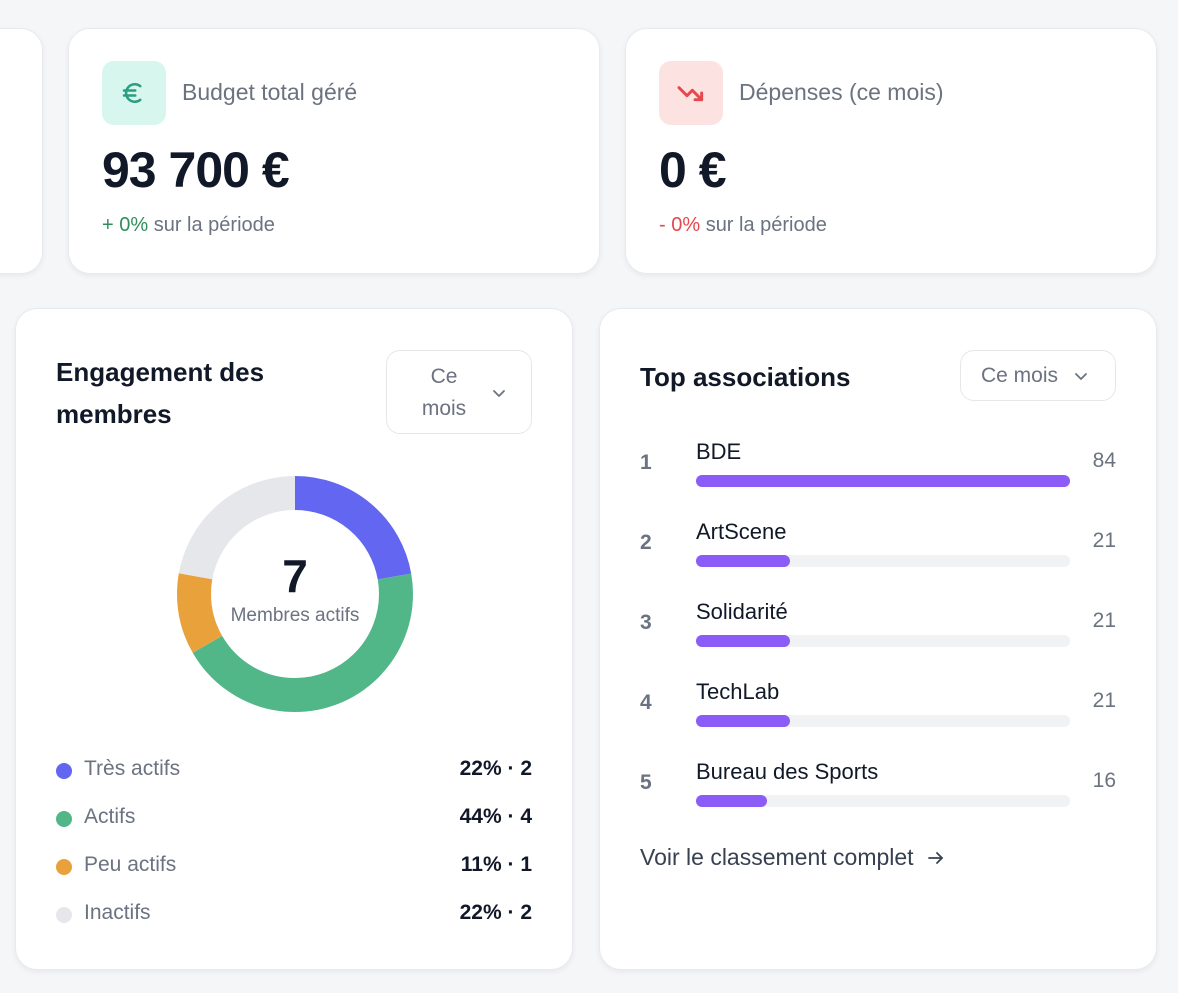  Describe the element at coordinates (646, 702) in the screenshot. I see `rank-number: 4` at that location.